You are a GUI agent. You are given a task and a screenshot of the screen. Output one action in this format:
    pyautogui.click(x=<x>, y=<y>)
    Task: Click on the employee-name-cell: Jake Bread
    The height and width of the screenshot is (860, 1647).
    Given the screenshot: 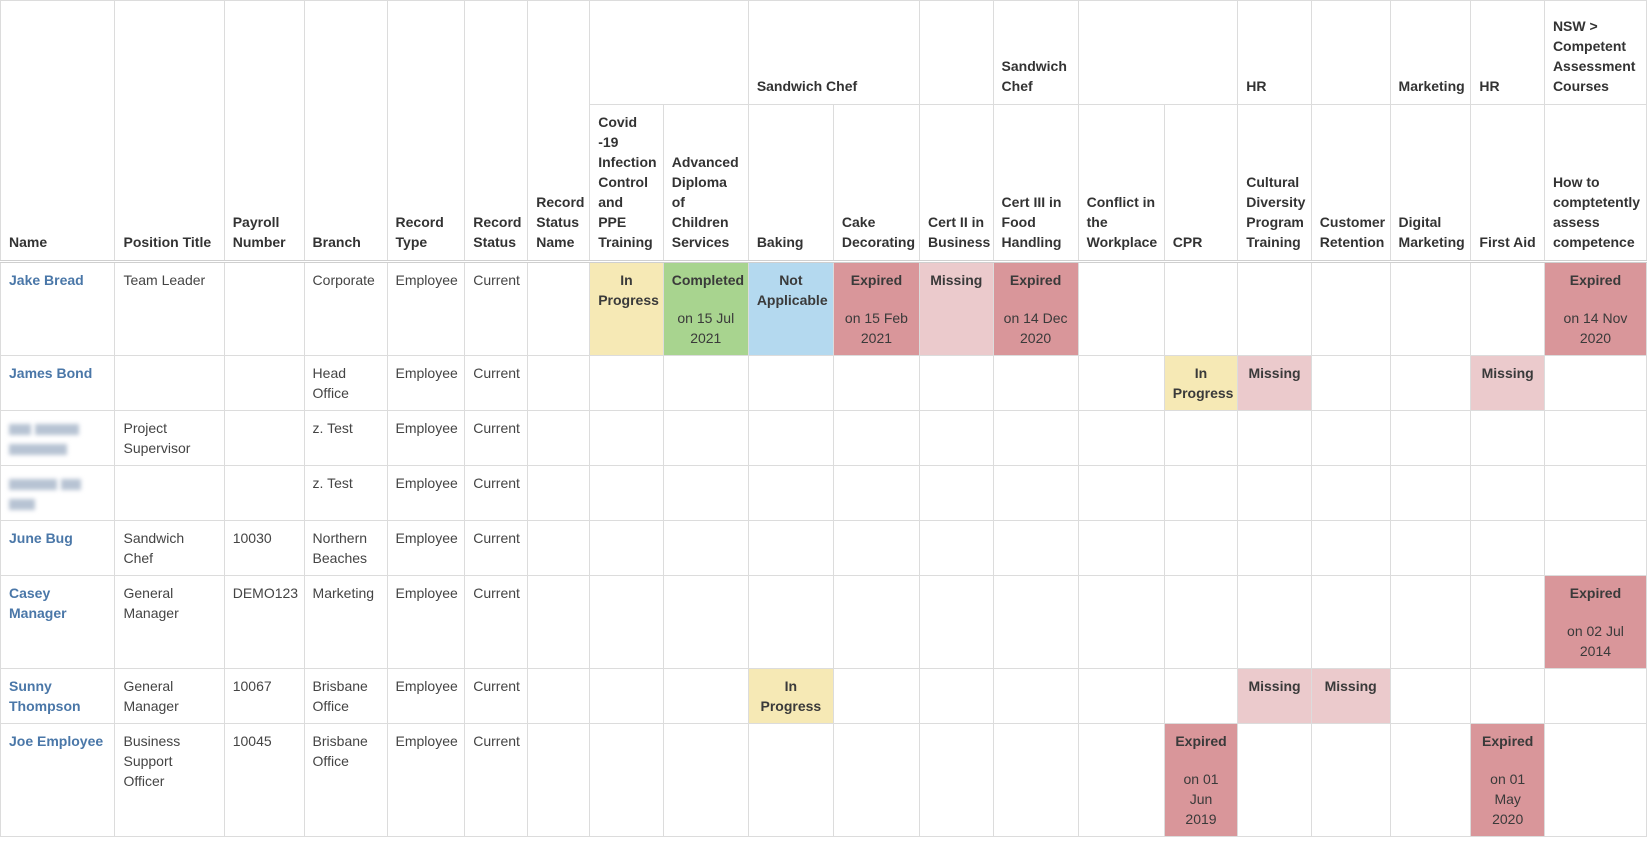 What is the action you would take?
    pyautogui.click(x=58, y=308)
    